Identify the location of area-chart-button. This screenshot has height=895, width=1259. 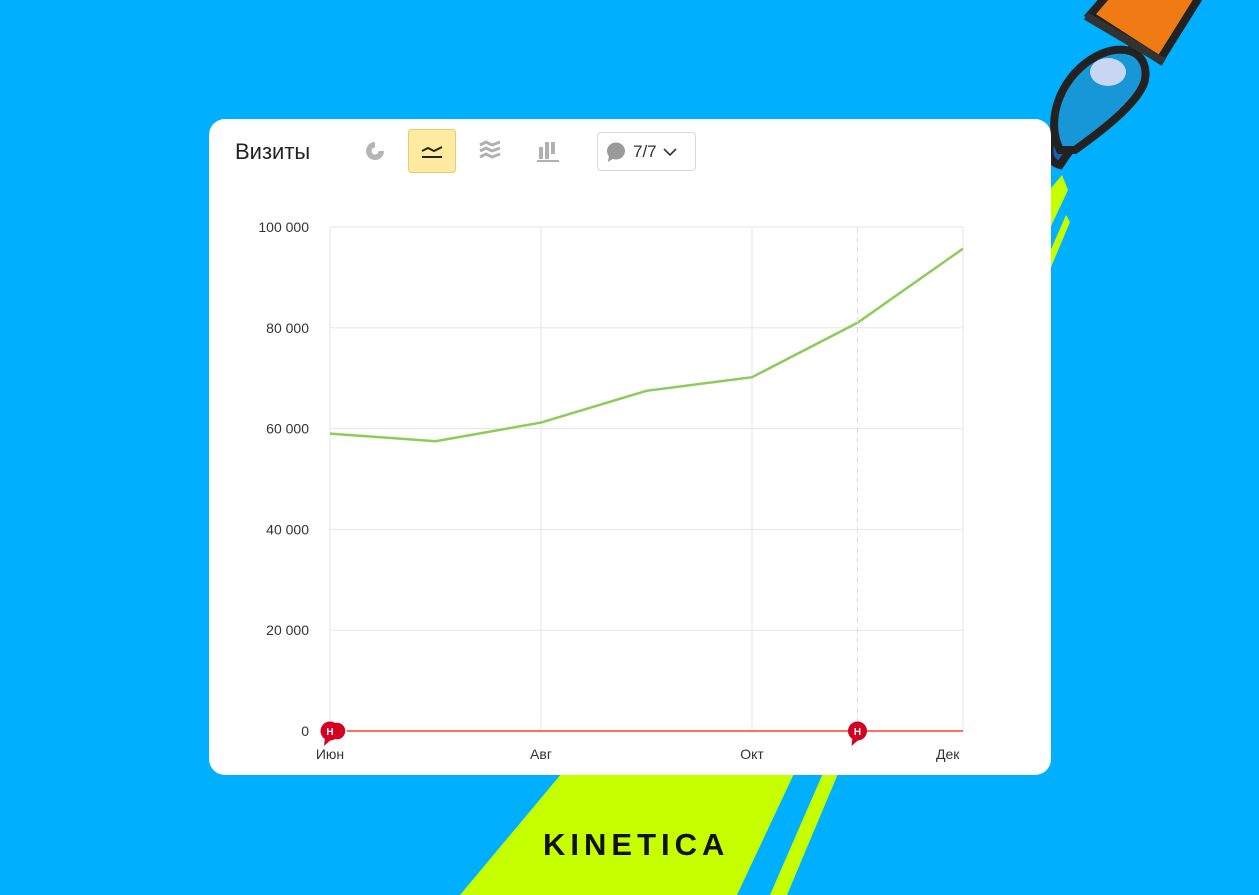
(490, 151).